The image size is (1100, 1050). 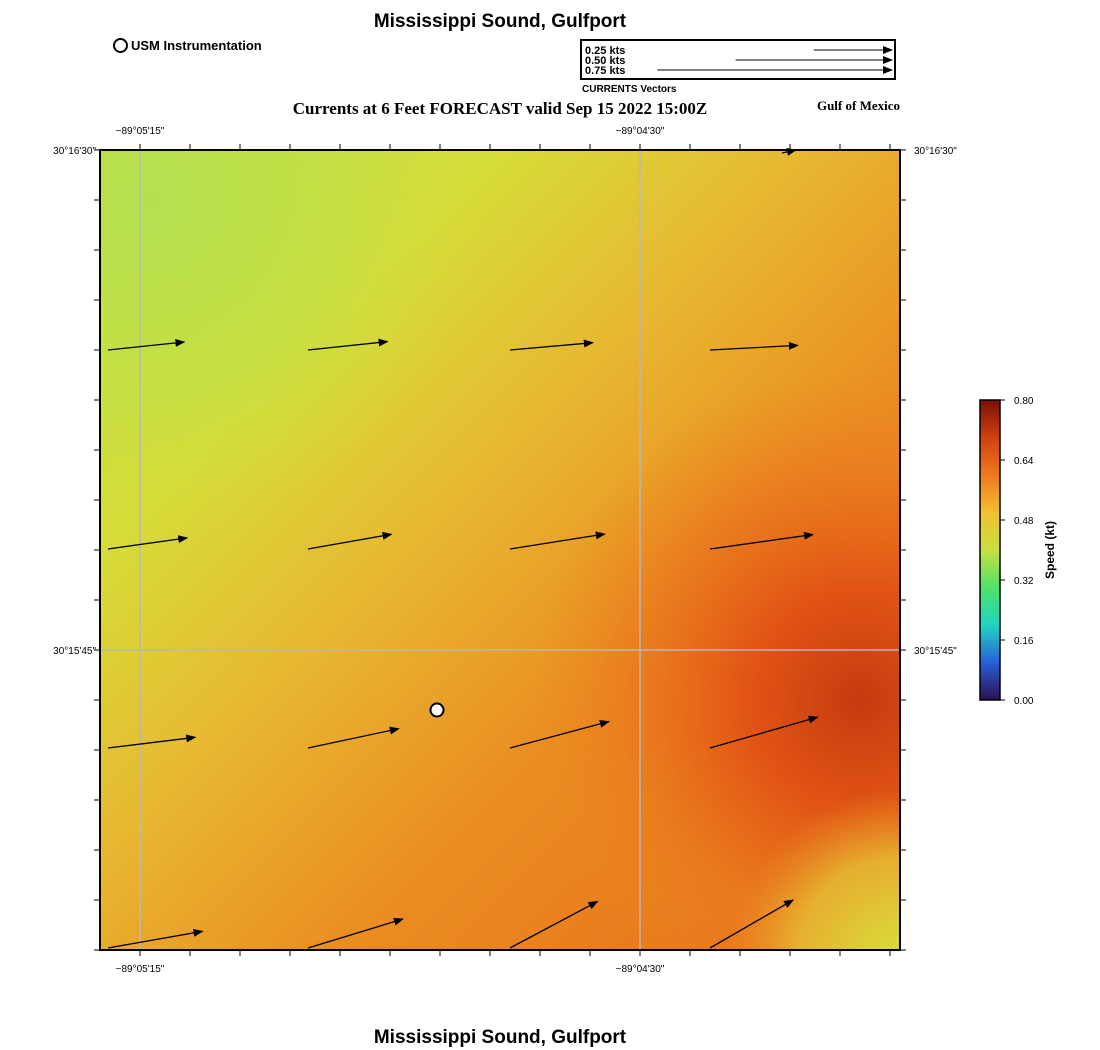 I want to click on colorbar-tick-label: 0.80, so click(x=1024, y=401).